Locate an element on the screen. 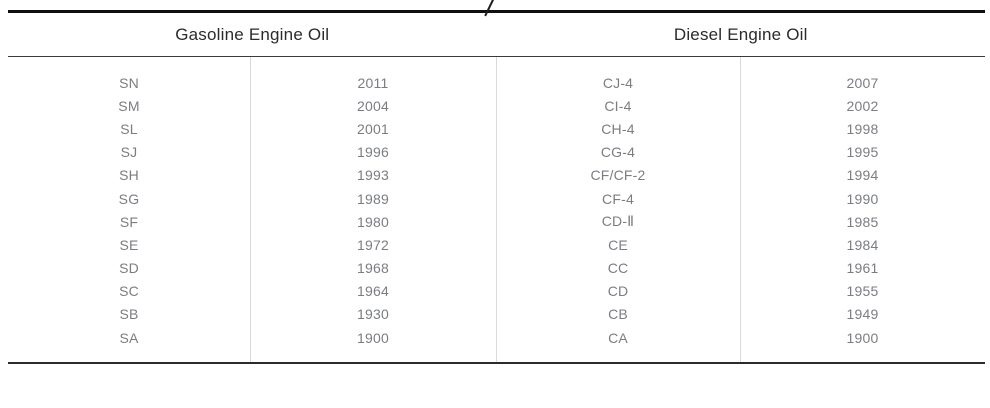  table-cell-diesel-grade: CJ-4 is located at coordinates (618, 82).